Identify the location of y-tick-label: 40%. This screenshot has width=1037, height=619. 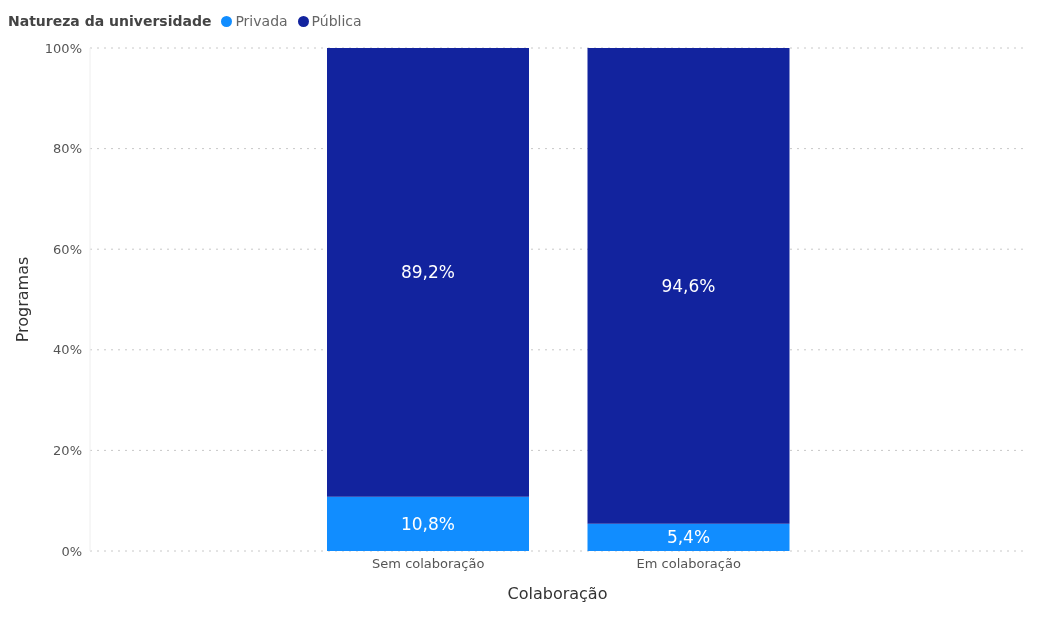
(67, 350).